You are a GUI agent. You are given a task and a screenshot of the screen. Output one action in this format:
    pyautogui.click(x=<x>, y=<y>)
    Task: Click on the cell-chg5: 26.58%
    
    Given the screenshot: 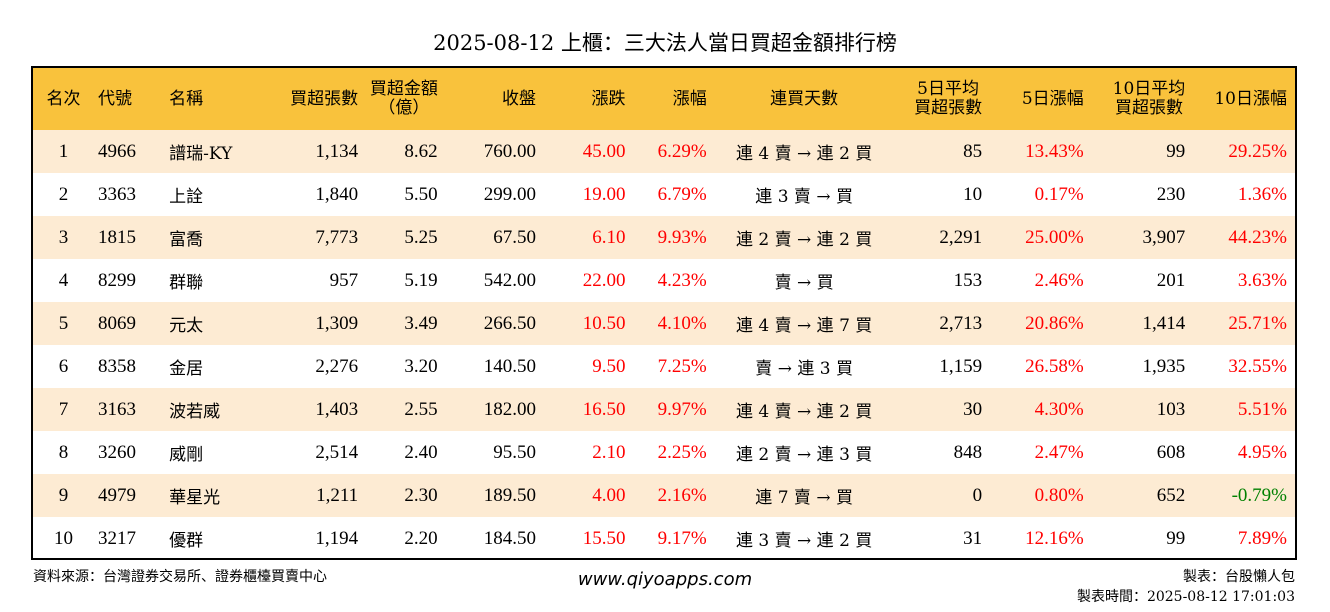 What is the action you would take?
    pyautogui.click(x=1054, y=366)
    